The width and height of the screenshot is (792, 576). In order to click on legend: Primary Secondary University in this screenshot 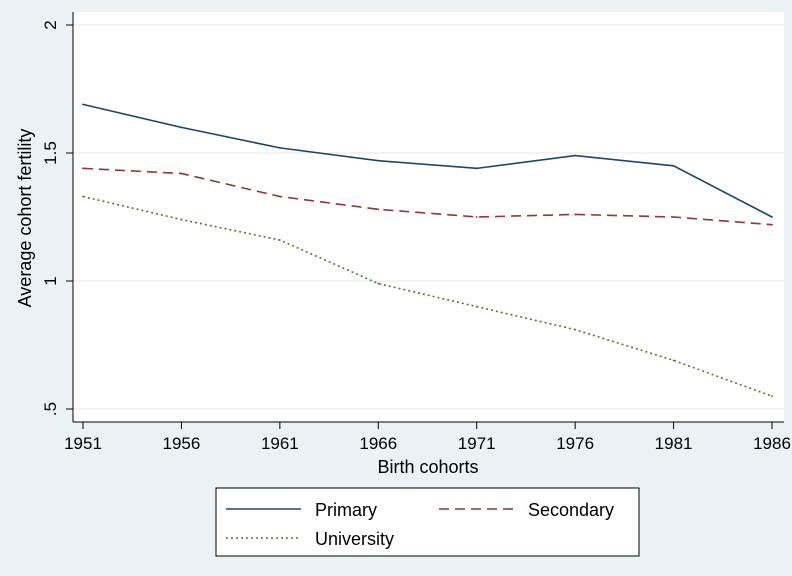, I will do `click(427, 522)`.